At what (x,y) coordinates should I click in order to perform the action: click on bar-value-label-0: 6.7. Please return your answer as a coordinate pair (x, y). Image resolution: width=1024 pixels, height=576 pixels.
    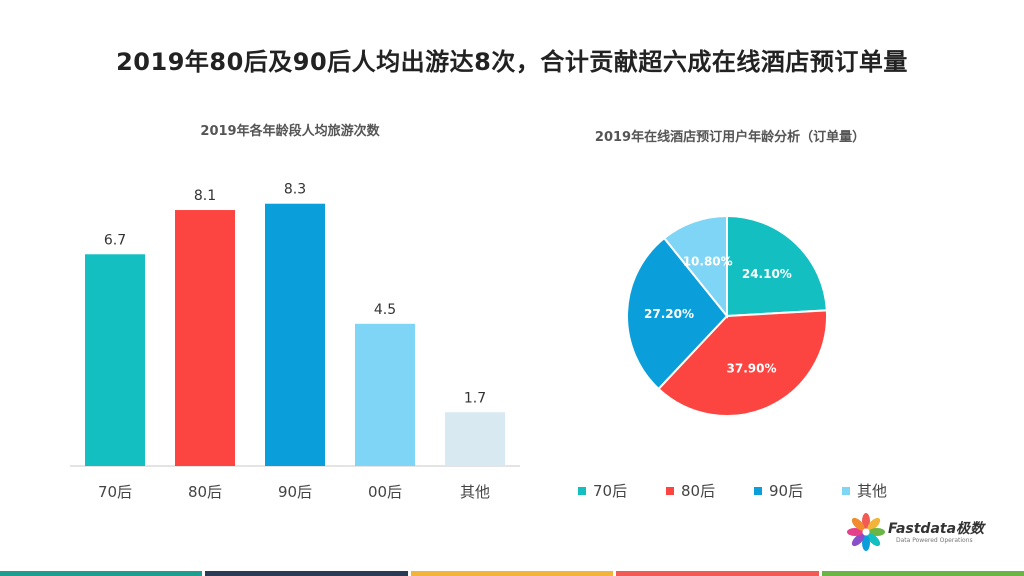
    Looking at the image, I should click on (115, 240).